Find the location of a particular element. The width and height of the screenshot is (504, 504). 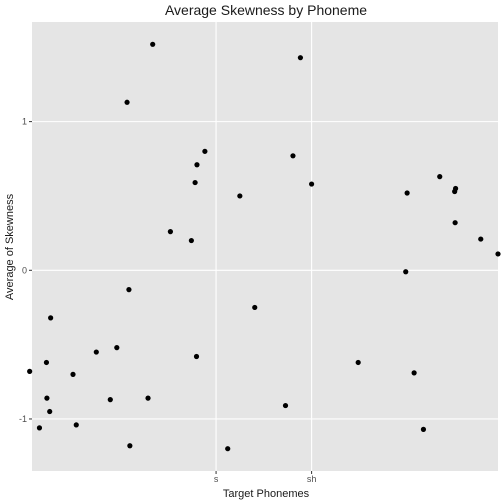

x-axis-title: Target Phonemes is located at coordinates (266, 494).